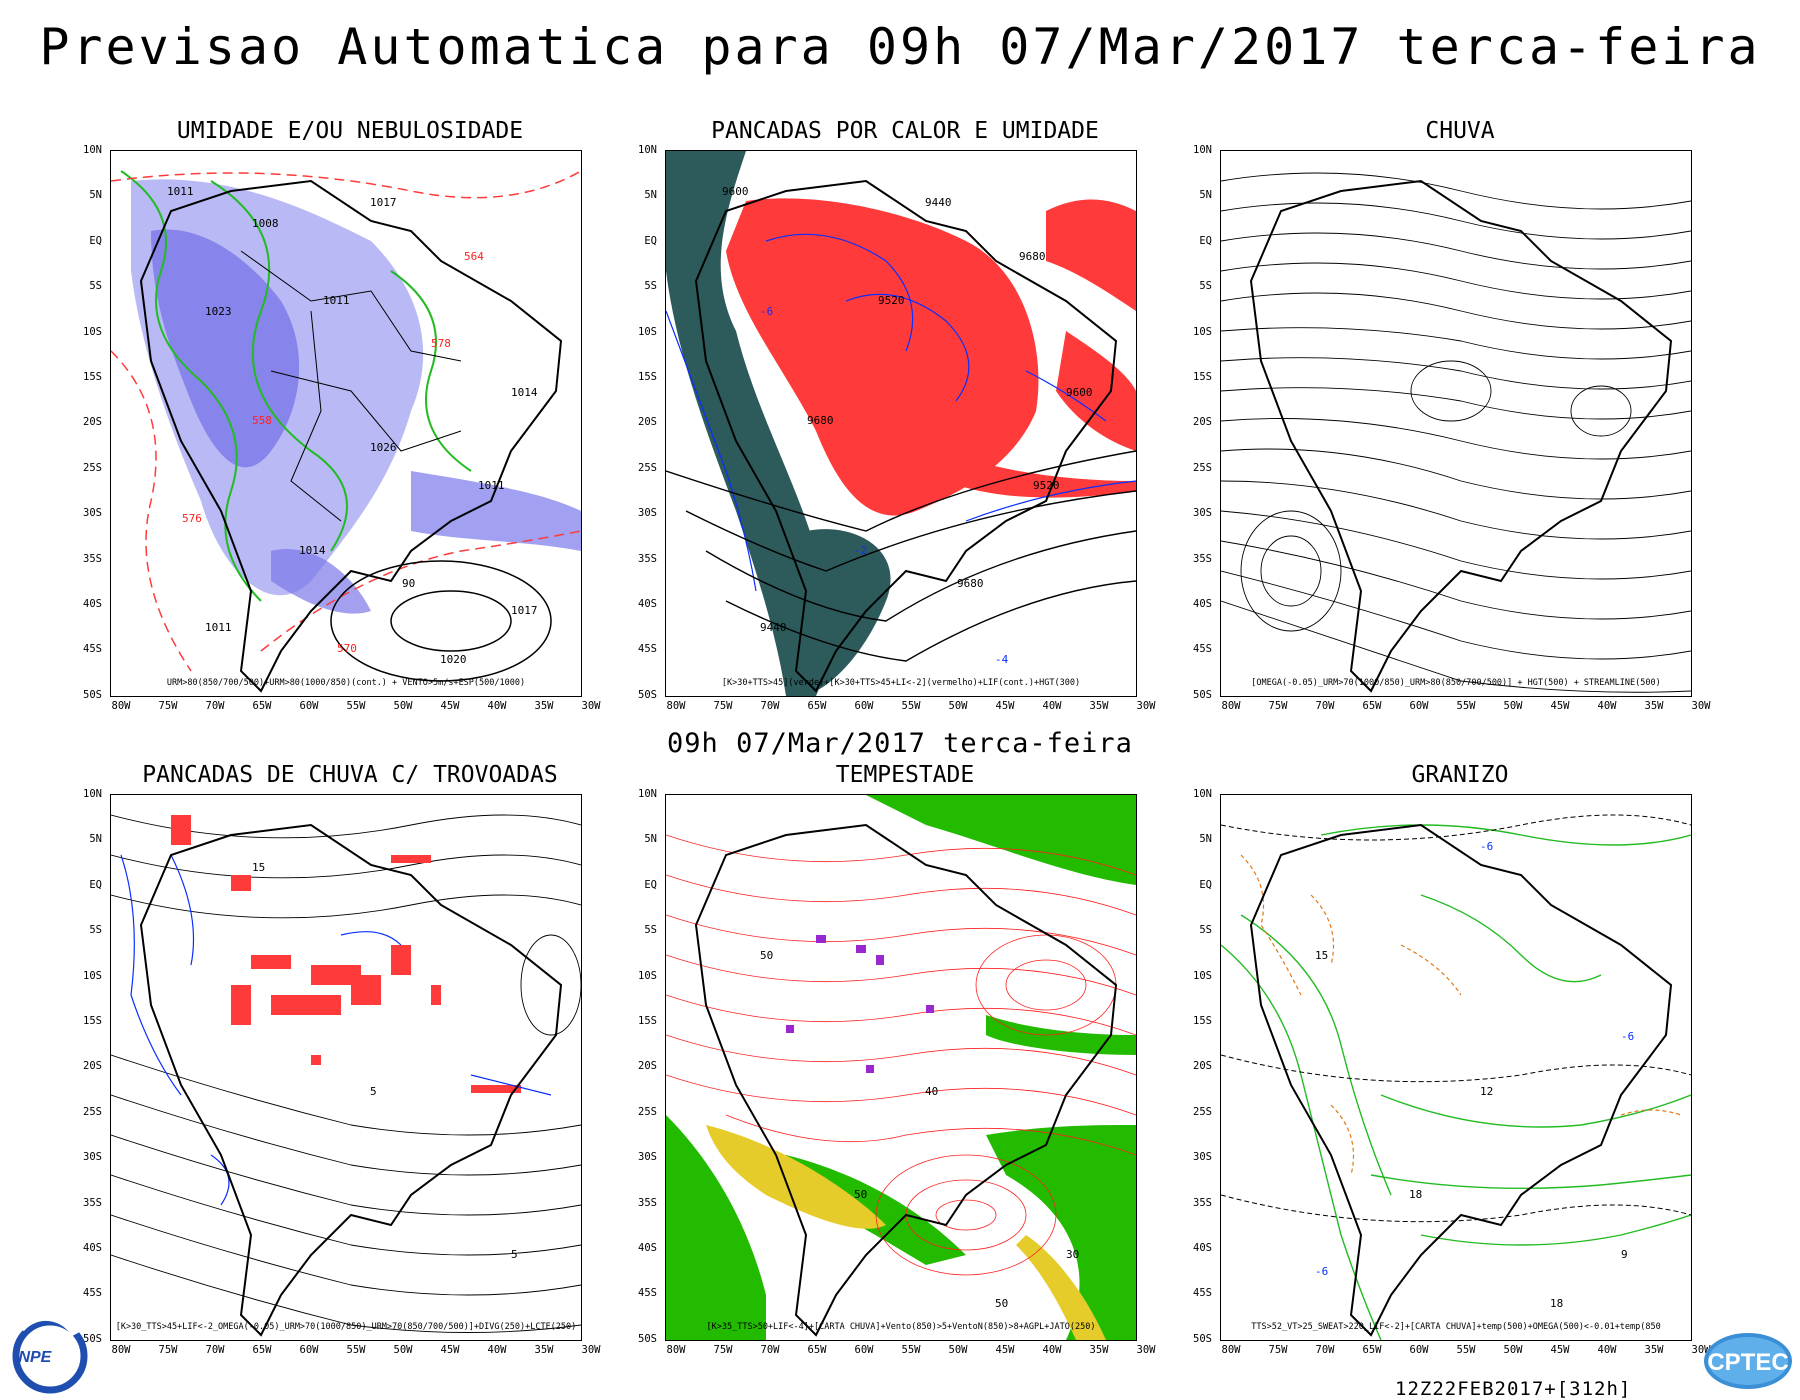 The image size is (1800, 1400). I want to click on lon-label: 80W, so click(676, 706).